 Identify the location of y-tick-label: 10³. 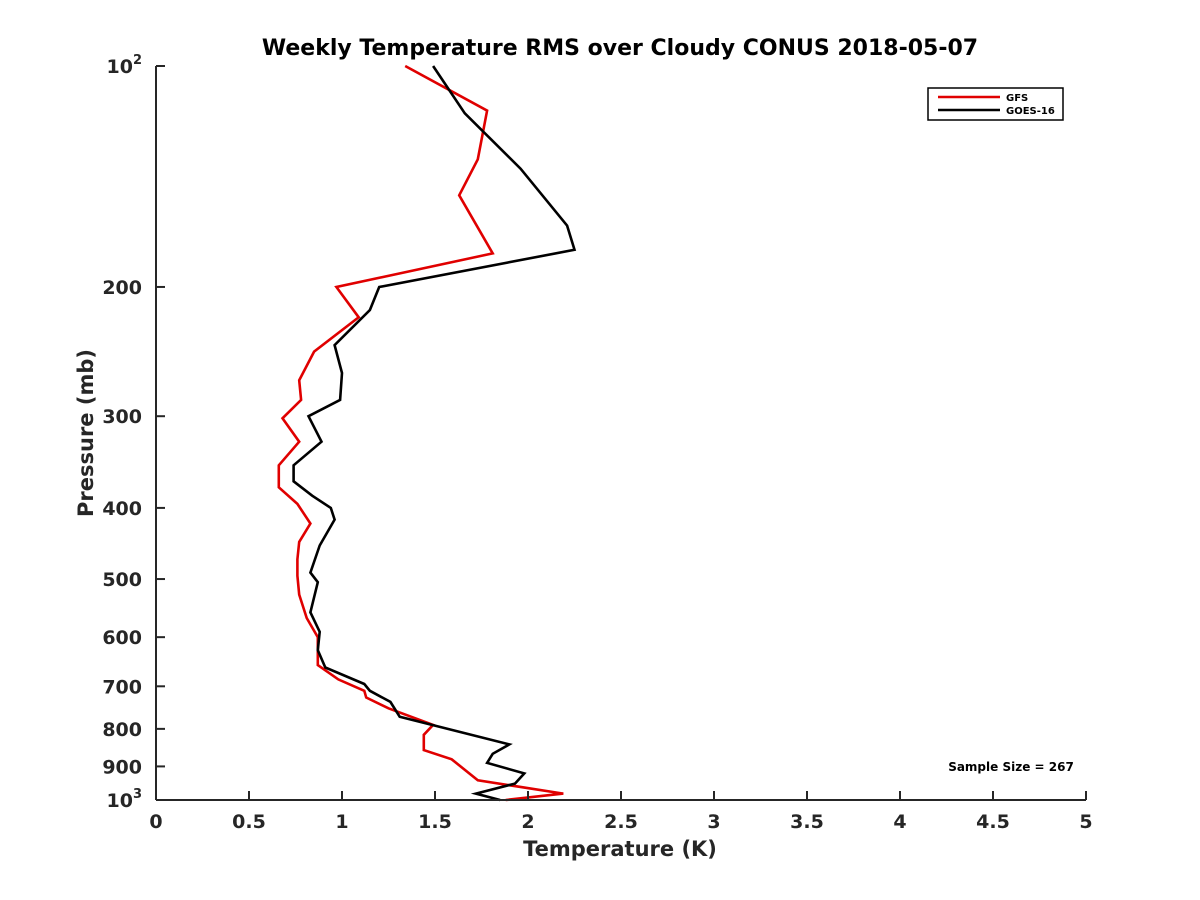
(125, 799).